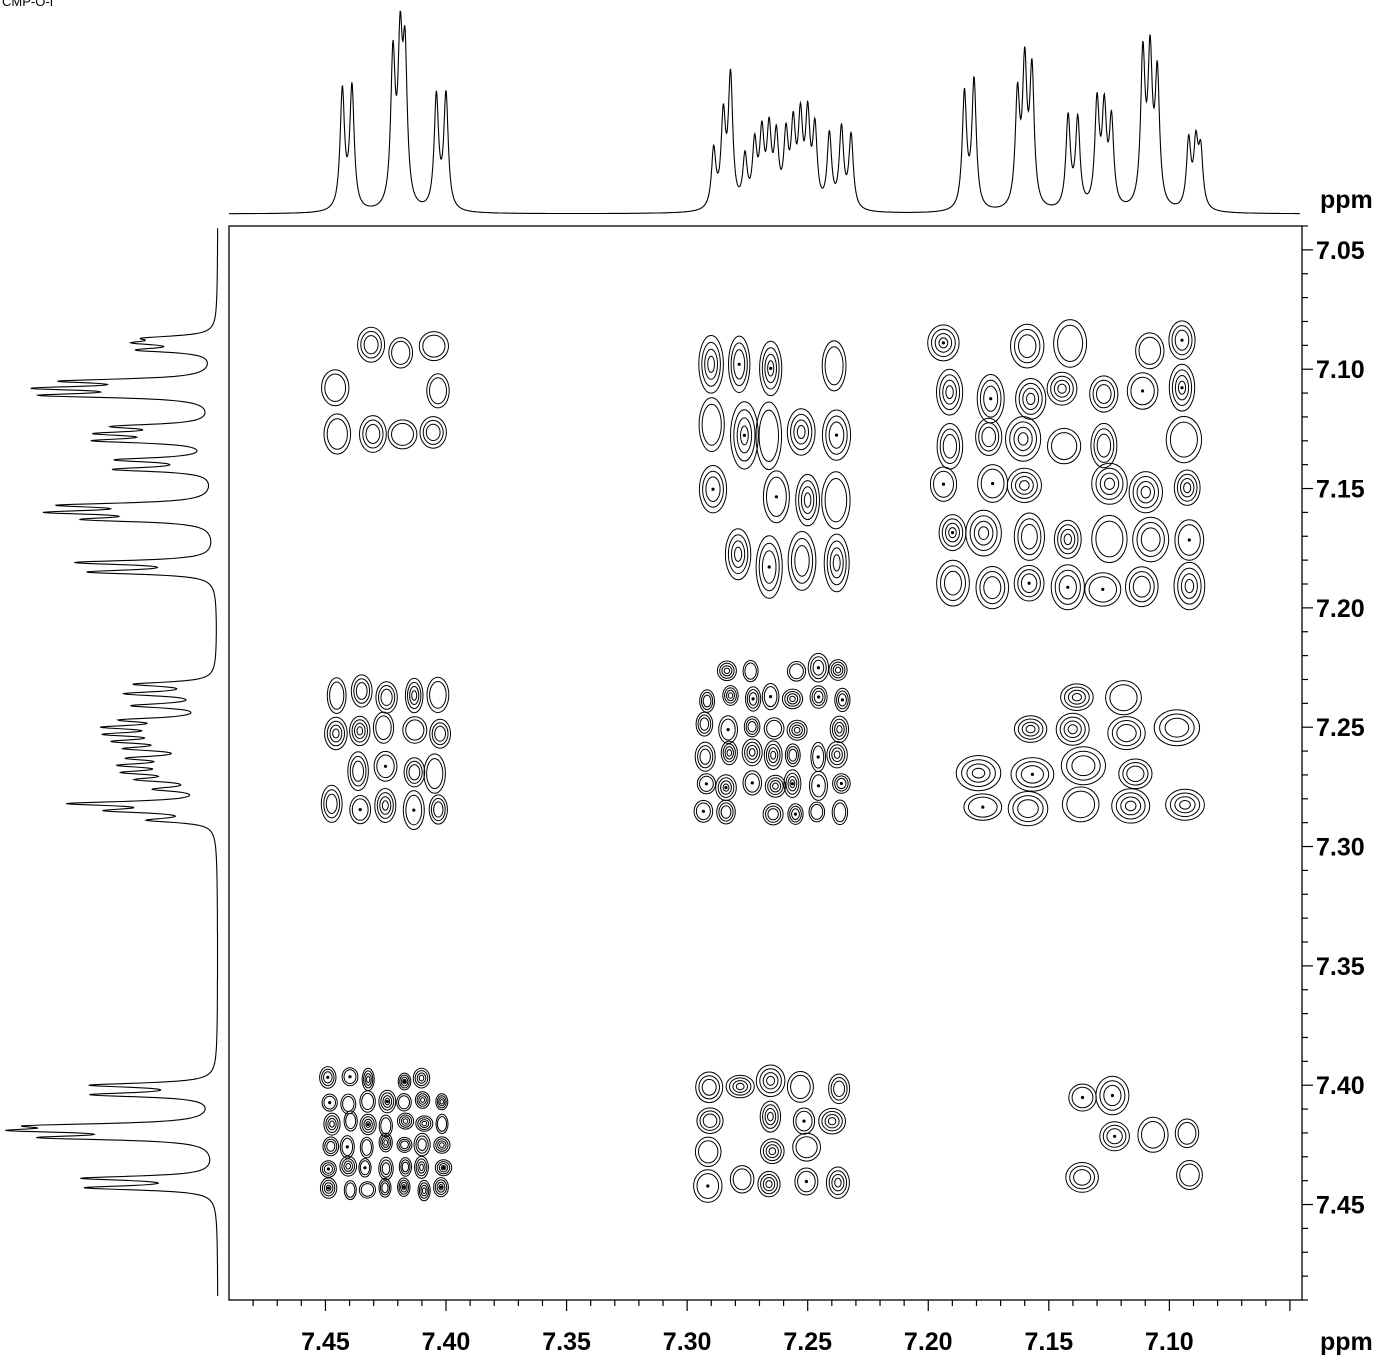 Image resolution: width=1393 pixels, height=1361 pixels. I want to click on cross-peak-block, so click(772, 739).